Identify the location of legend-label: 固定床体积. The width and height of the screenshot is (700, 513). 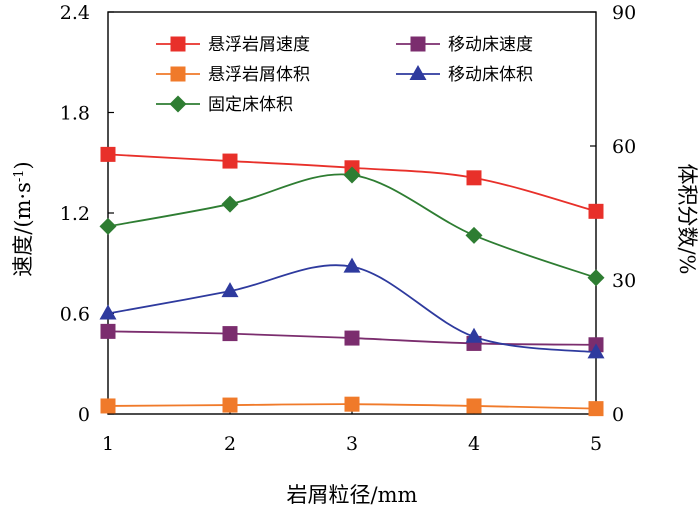
(250, 105).